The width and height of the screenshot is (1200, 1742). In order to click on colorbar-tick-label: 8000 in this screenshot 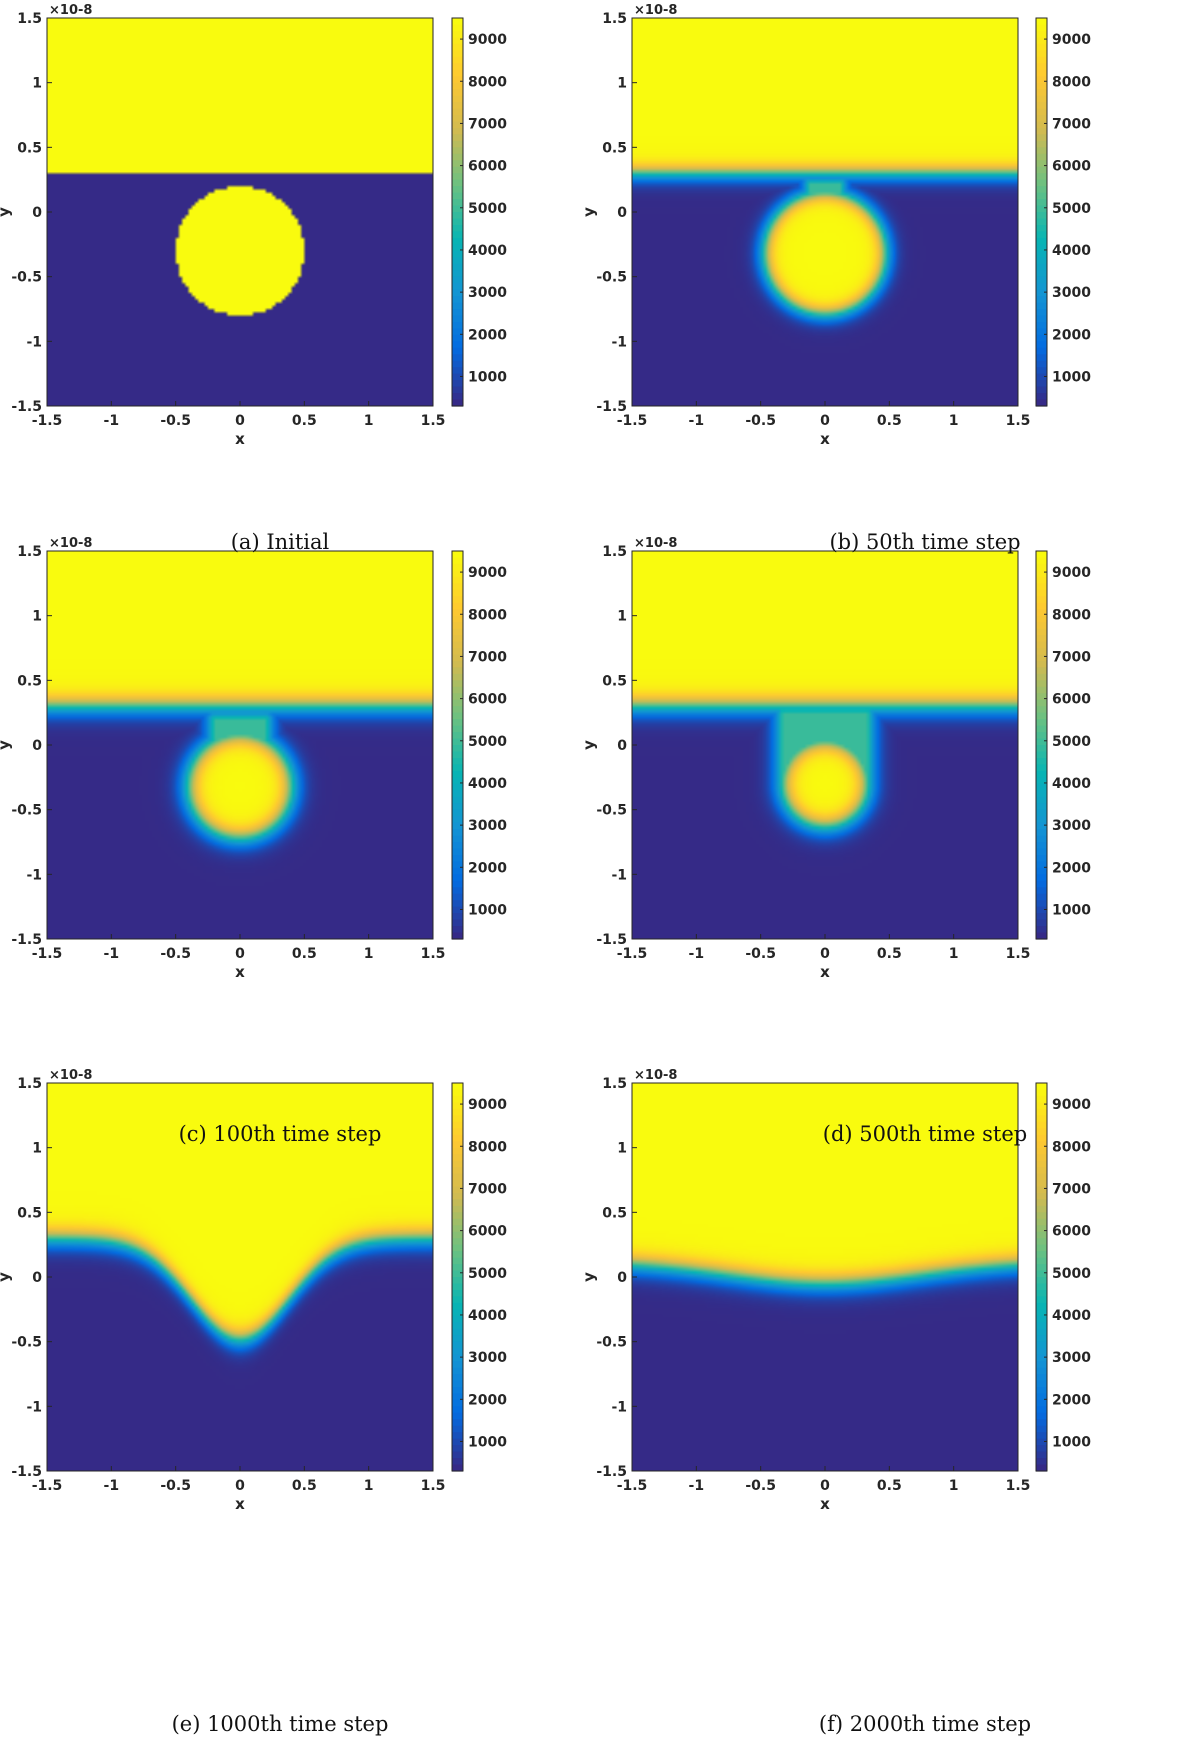, I will do `click(1071, 615)`.